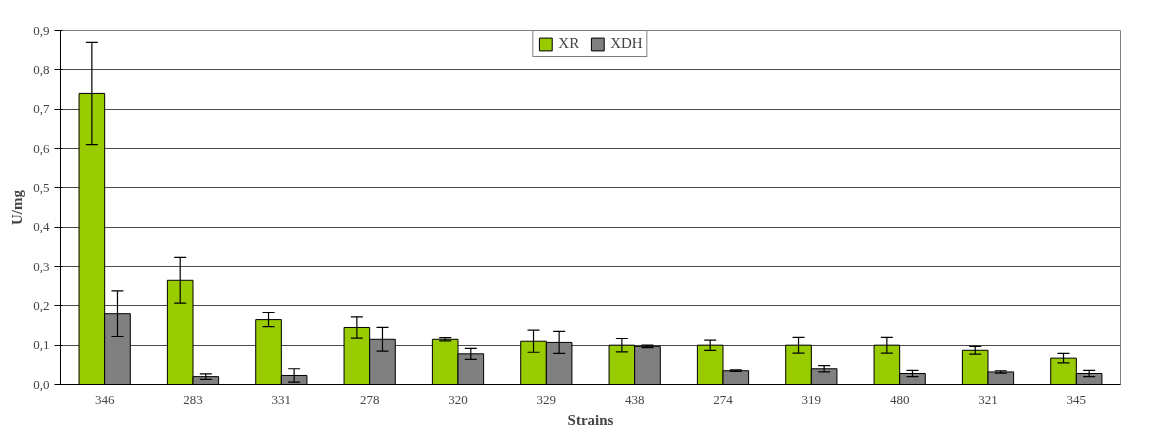 The height and width of the screenshot is (436, 1171). What do you see at coordinates (546, 399) in the screenshot?
I see `x-tick-label: 329` at bounding box center [546, 399].